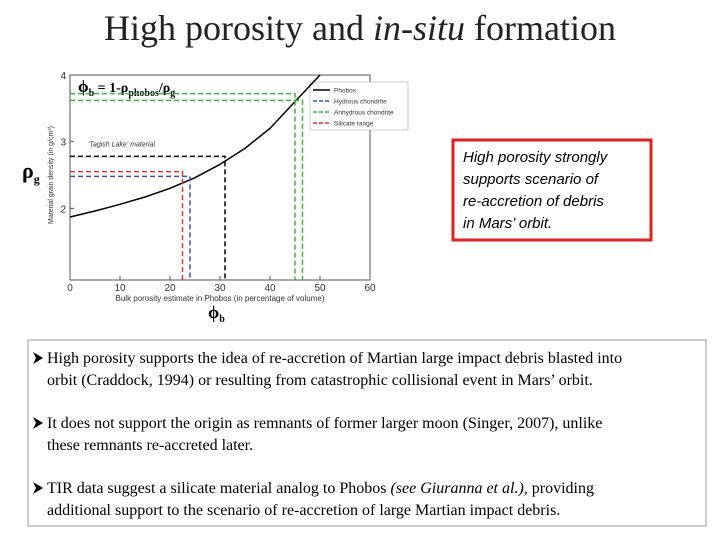  Describe the element at coordinates (111, 88) in the screenshot. I see `formula-part: = 1-ρ` at that location.